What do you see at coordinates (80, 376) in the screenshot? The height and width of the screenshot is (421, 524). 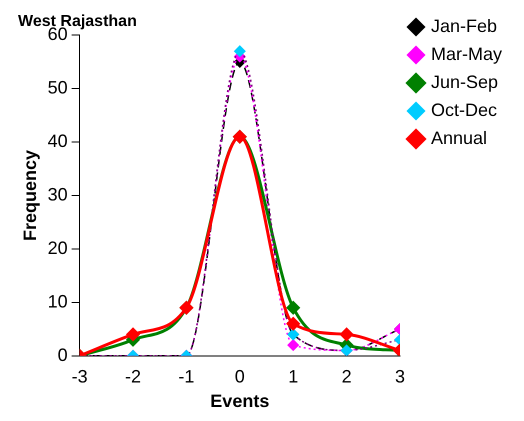 I see `x-tick-label: -3` at bounding box center [80, 376].